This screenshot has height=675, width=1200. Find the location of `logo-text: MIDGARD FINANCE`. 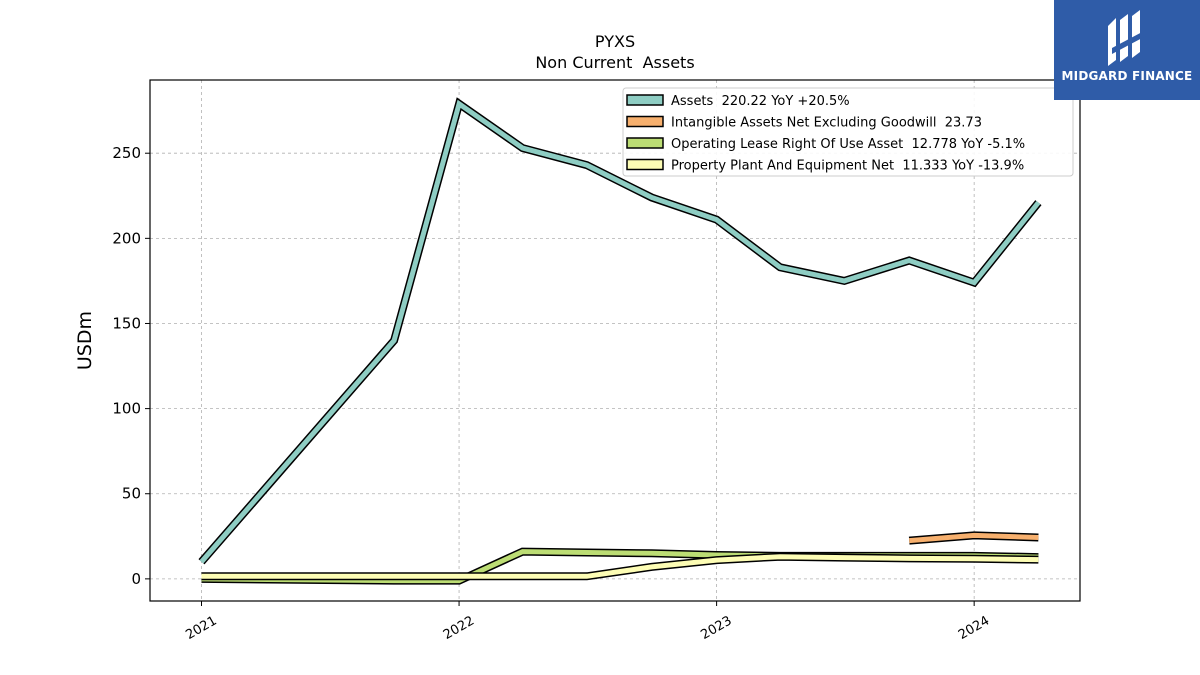

logo-text: MIDGARD FINANCE is located at coordinates (1127, 76).